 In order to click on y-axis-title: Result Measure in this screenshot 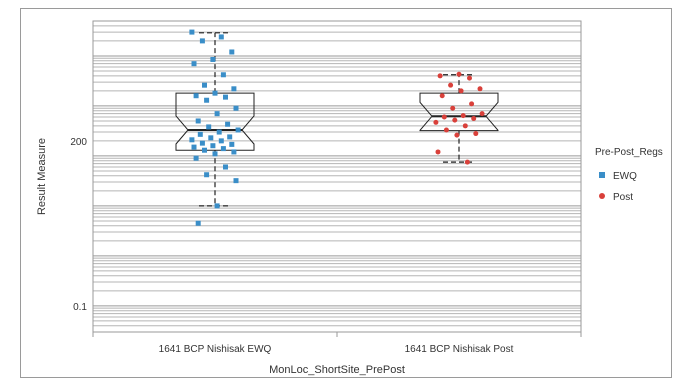, I will do `click(42, 176)`.